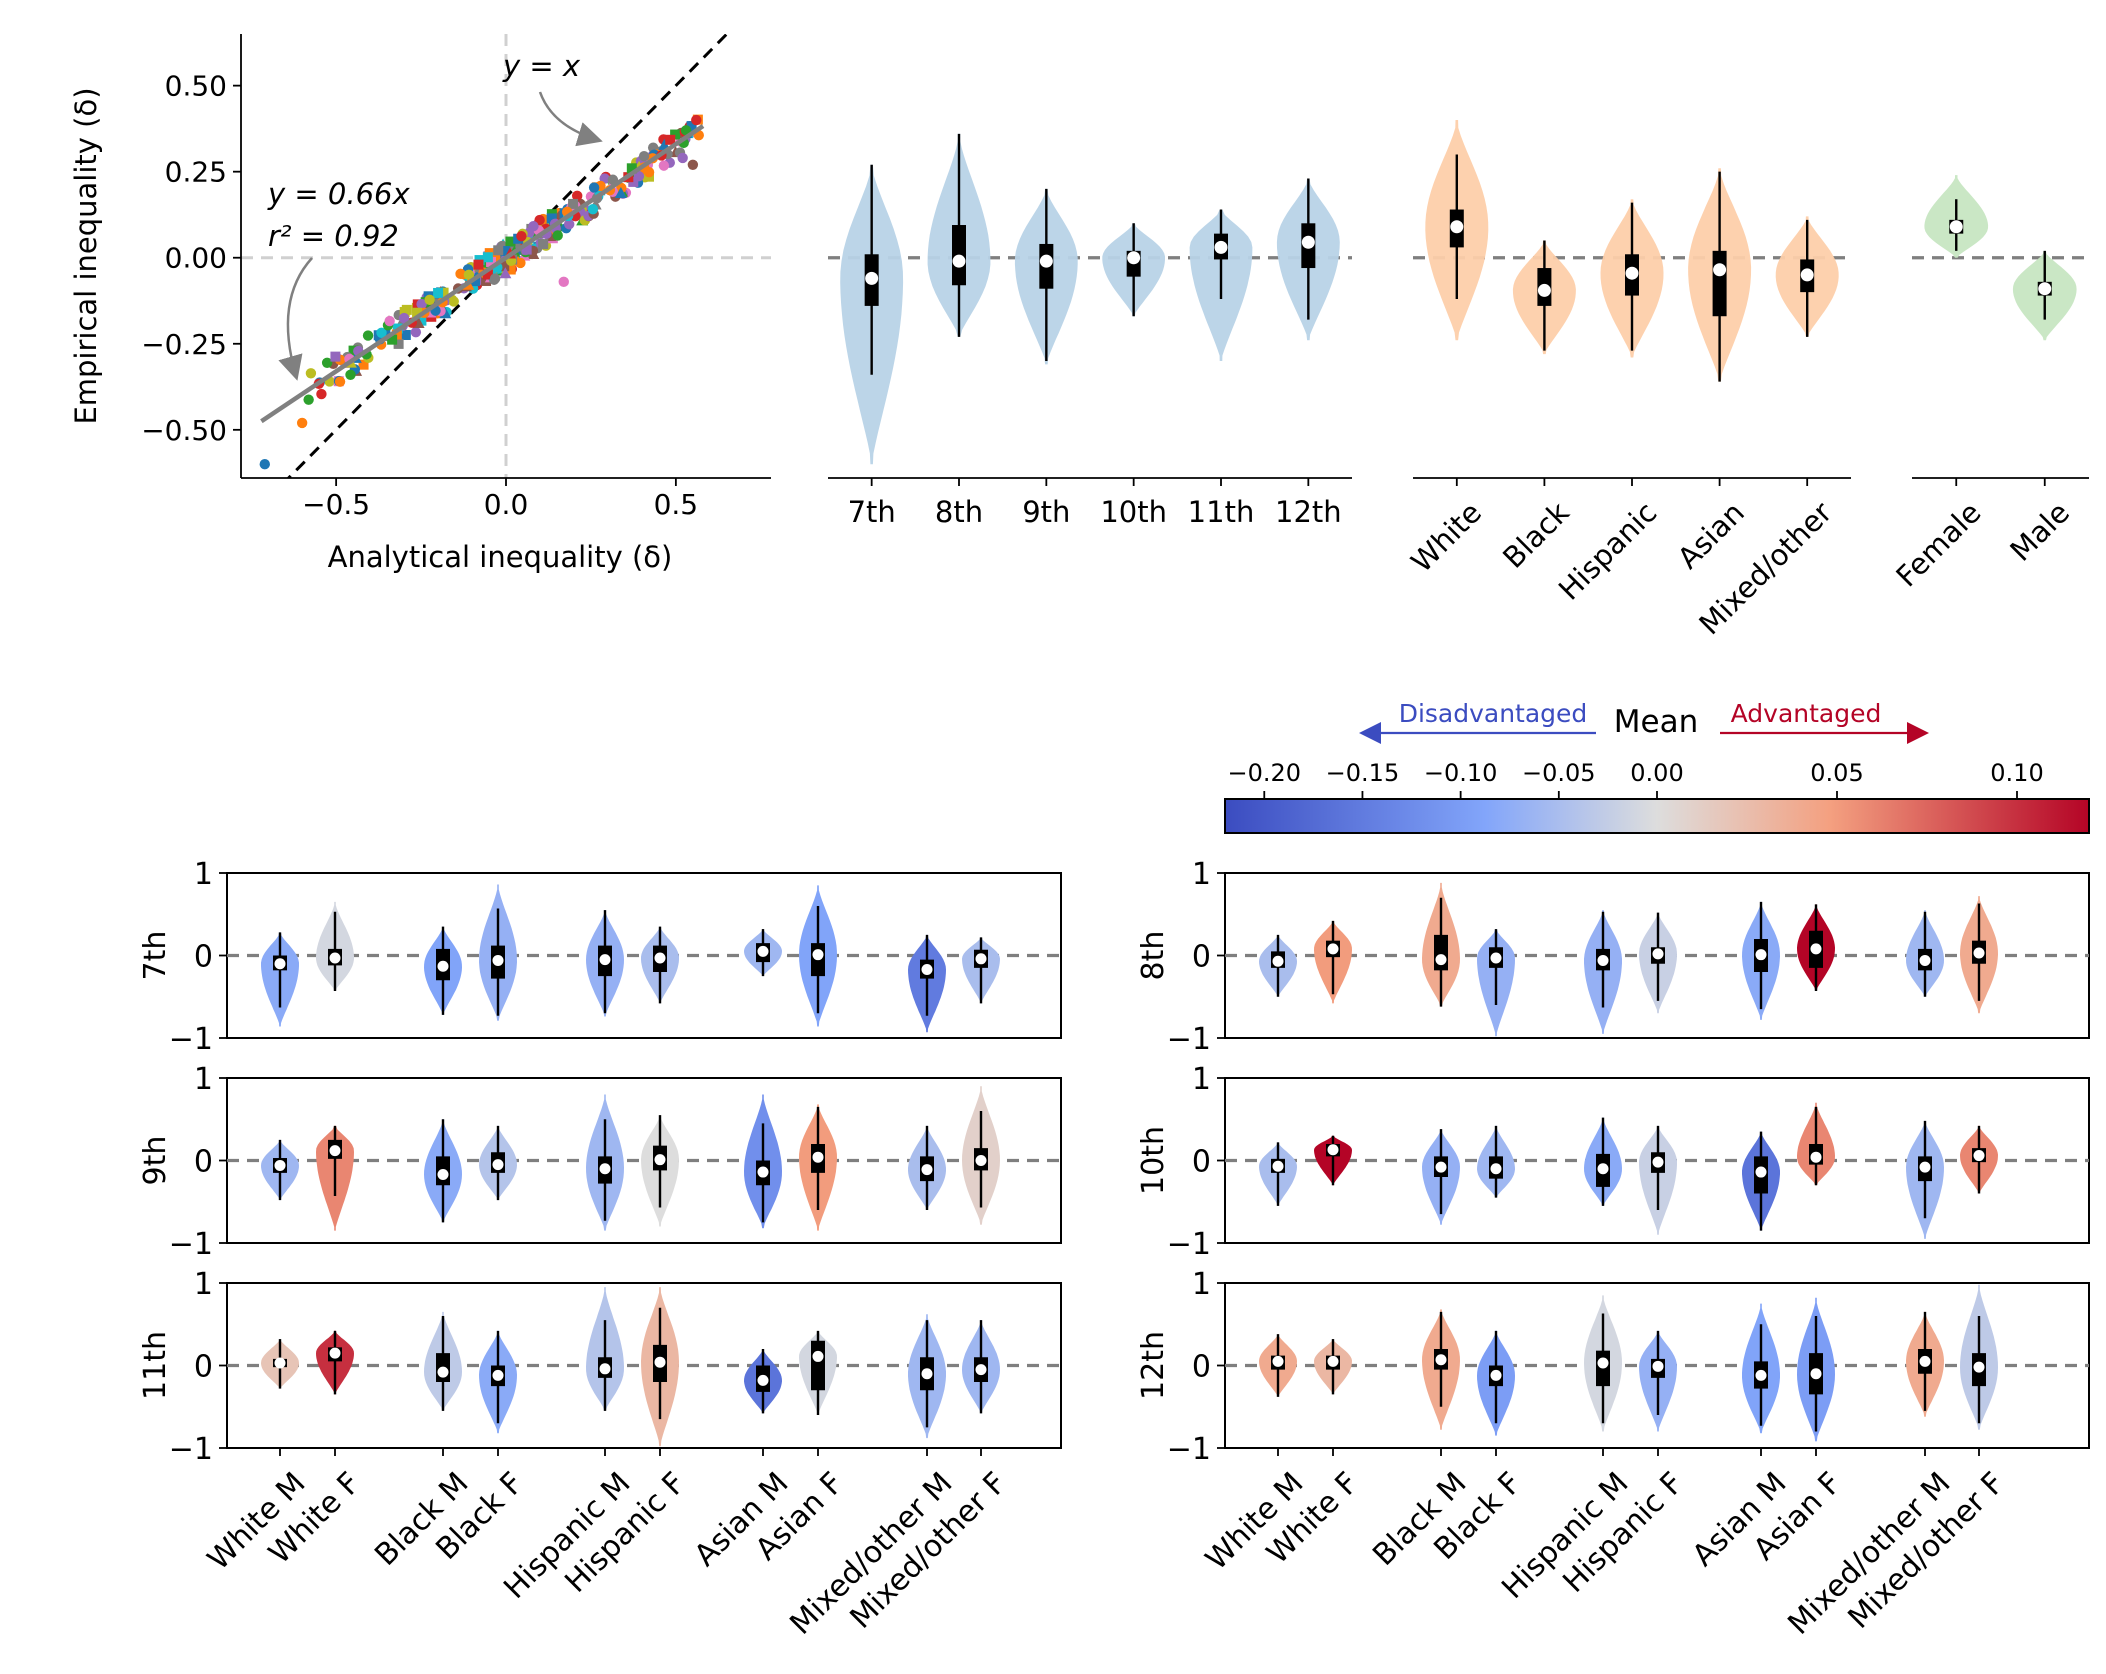 This screenshot has height=1674, width=2106. Describe the element at coordinates (184, 344) in the screenshot. I see `y-tick-label: −0.25` at that location.